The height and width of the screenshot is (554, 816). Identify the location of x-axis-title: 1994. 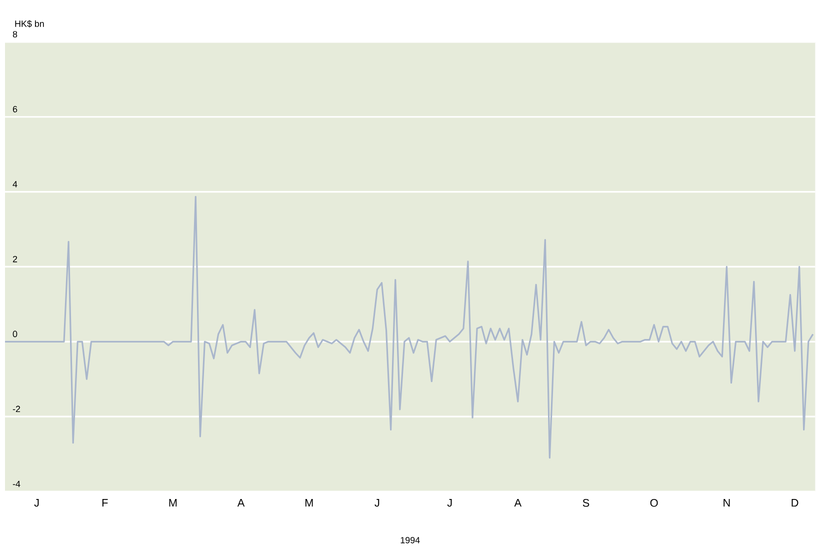
(410, 540).